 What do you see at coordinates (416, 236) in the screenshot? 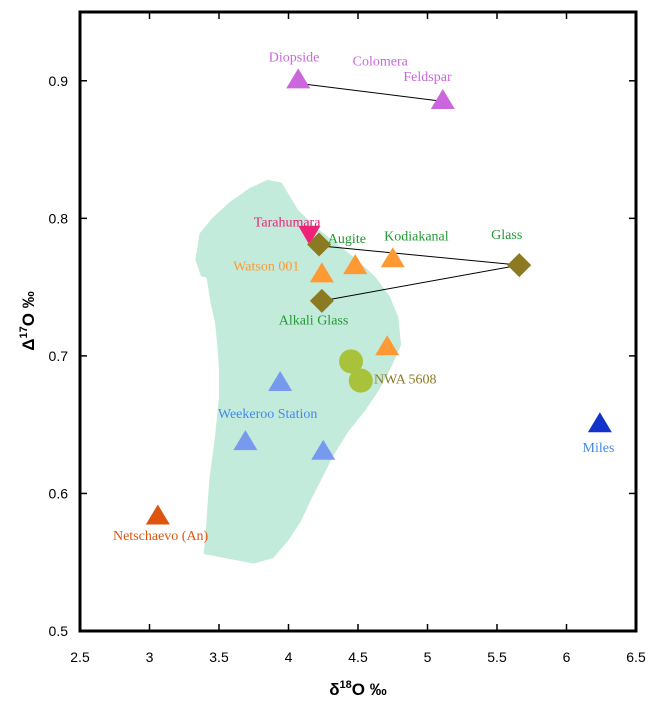
I see `annotation-label-5: Kodiakanal` at bounding box center [416, 236].